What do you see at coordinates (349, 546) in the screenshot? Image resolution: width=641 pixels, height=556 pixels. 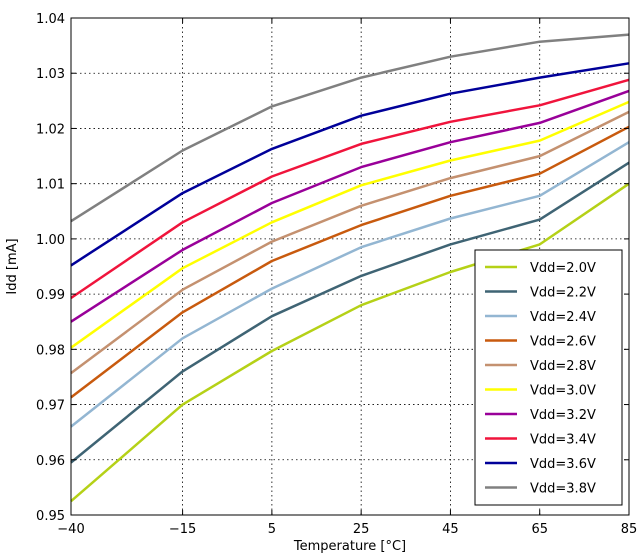 I see `x-axis-title: Temperature [°C]` at bounding box center [349, 546].